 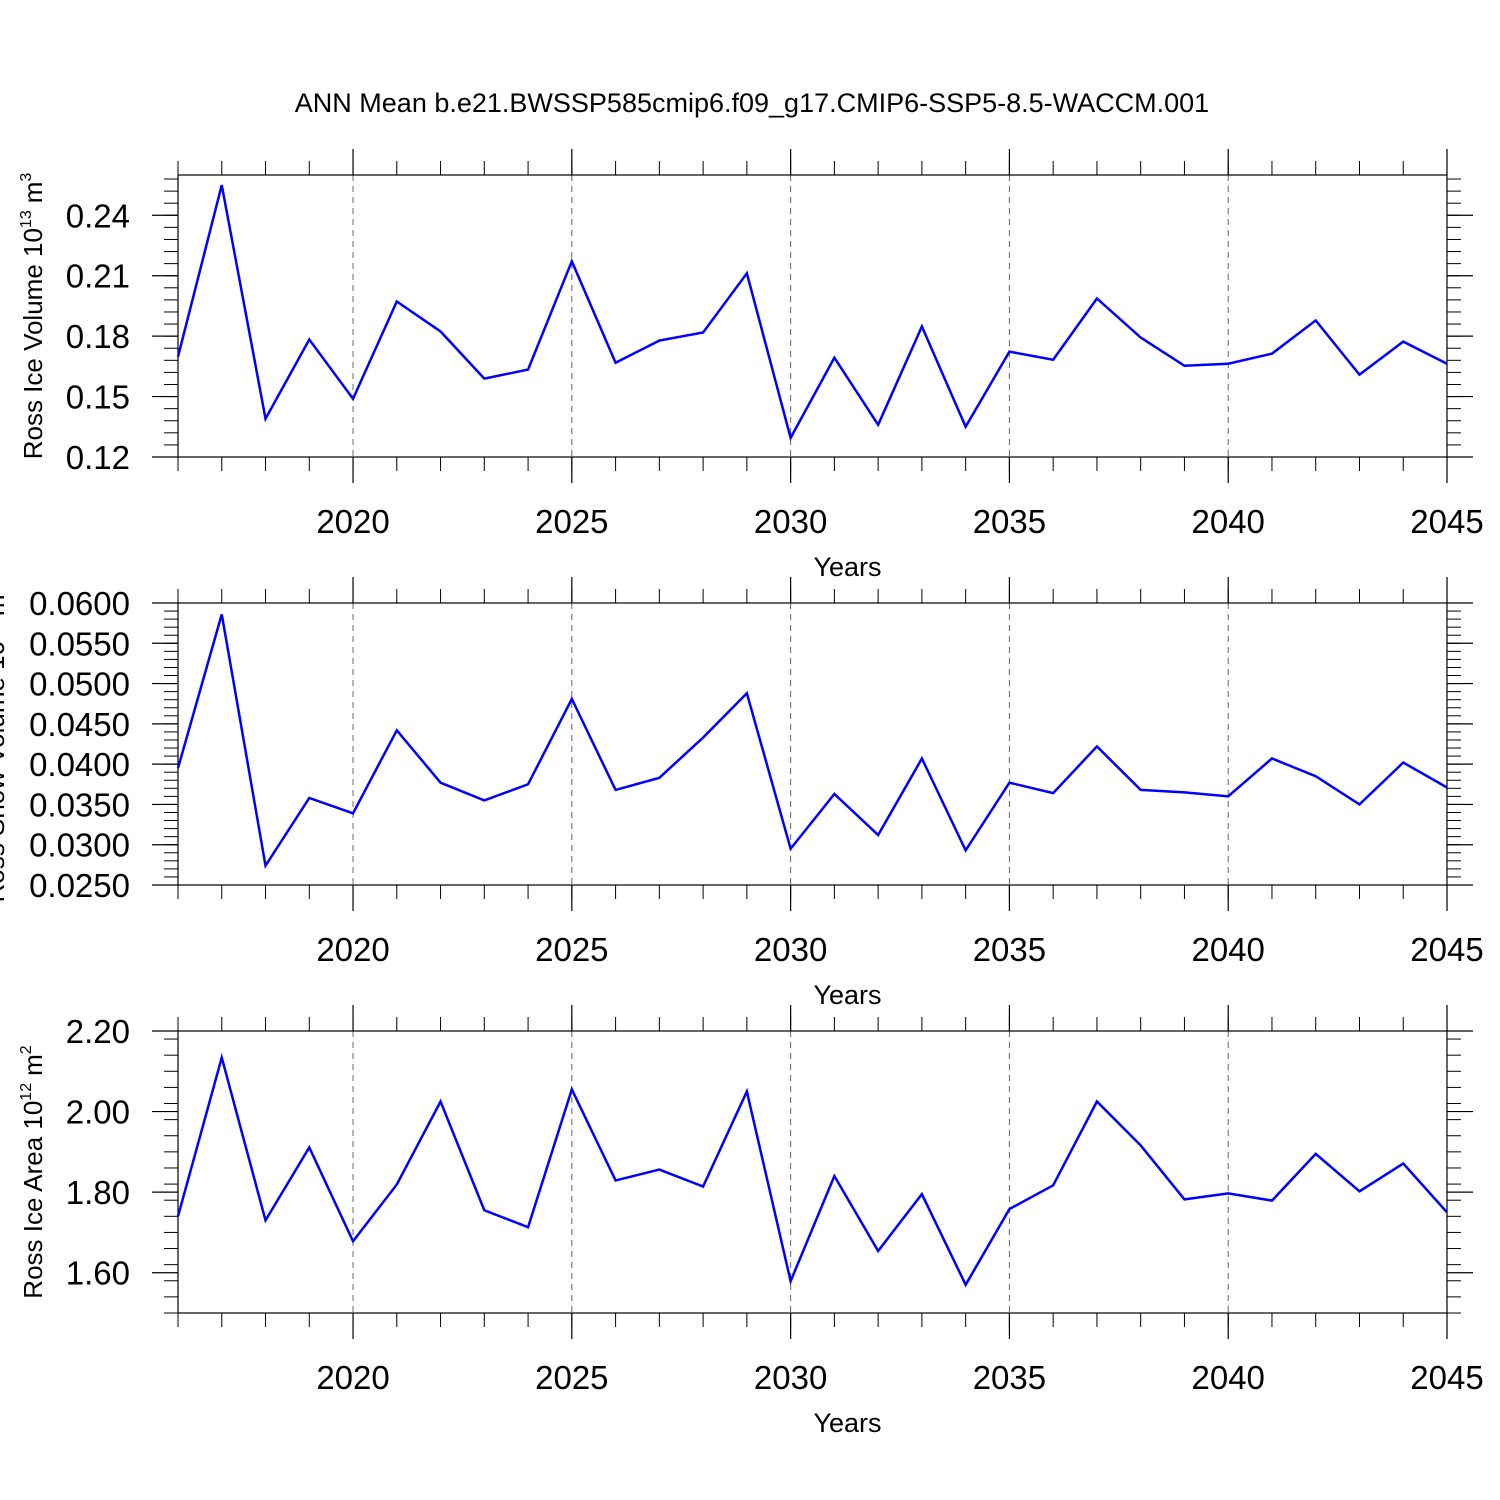 I want to click on y-axis-label-main: Ross Ice Area 10, so click(x=33, y=1200).